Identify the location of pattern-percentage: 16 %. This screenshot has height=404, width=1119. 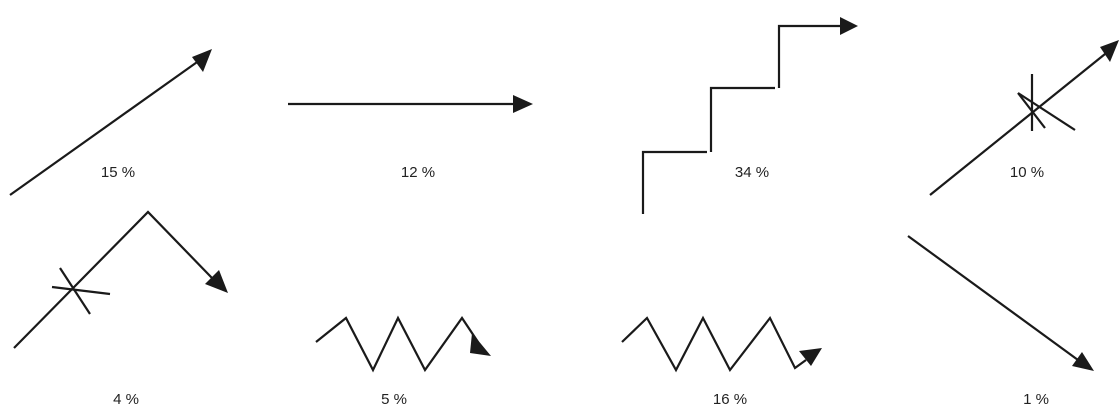
(730, 397).